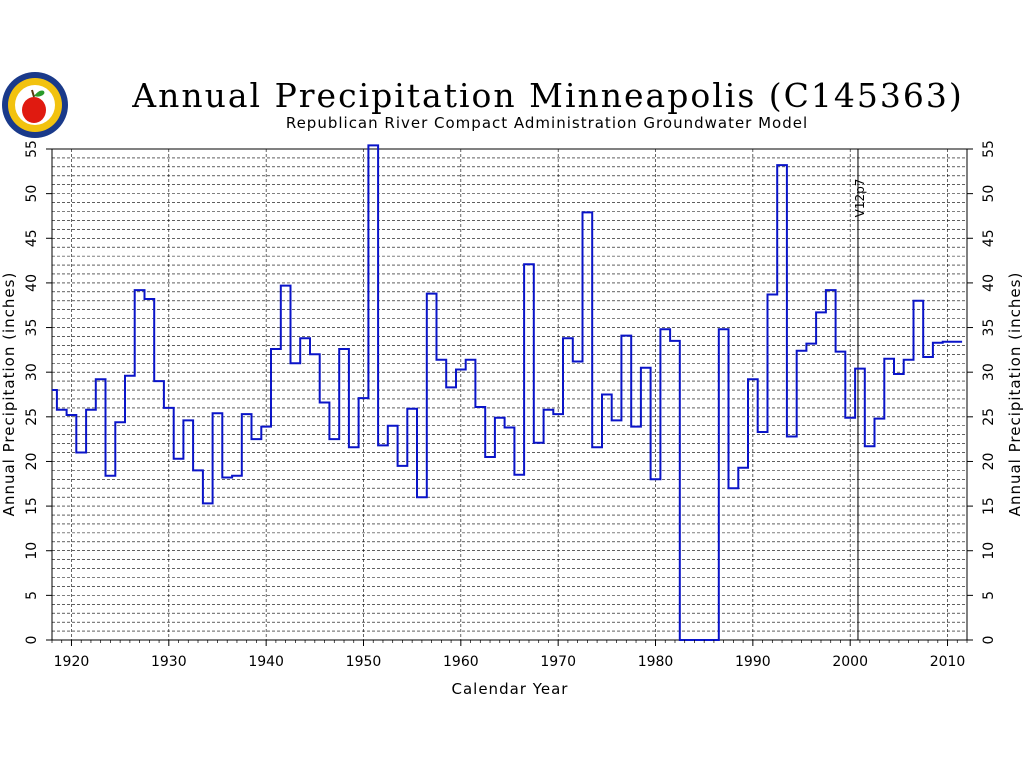 The width and height of the screenshot is (1024, 768). I want to click on x-tick-label: 1920, so click(72, 662).